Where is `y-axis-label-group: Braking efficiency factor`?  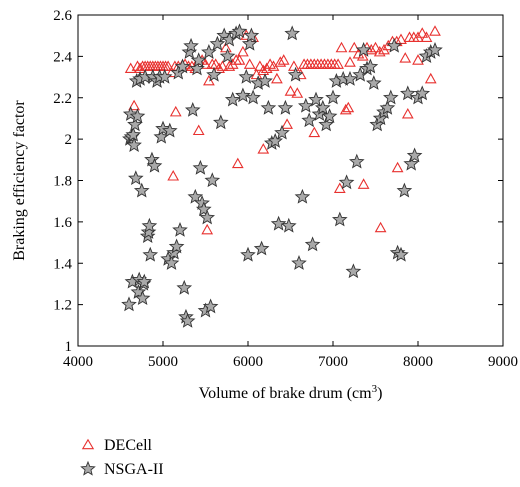
y-axis-label-group: Braking efficiency factor is located at coordinates (19, 180).